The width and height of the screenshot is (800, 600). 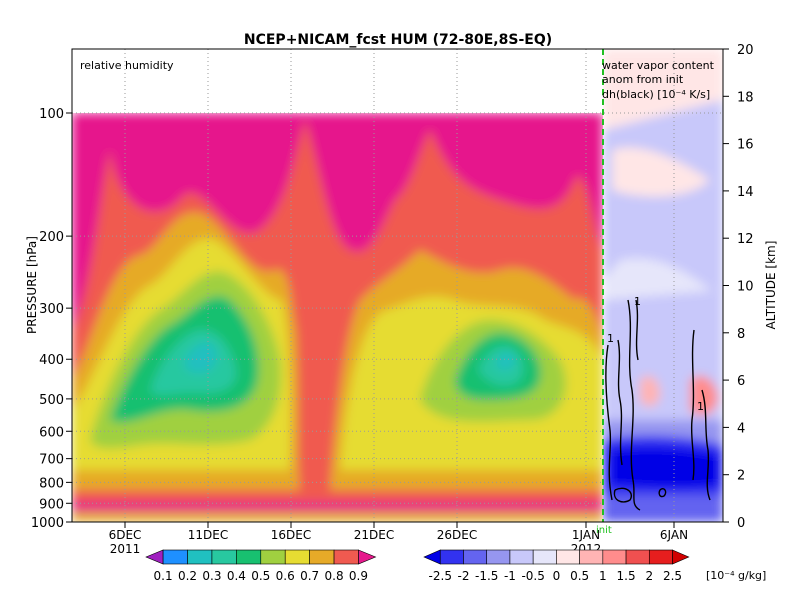 I want to click on heating-contours, so click(x=658, y=405).